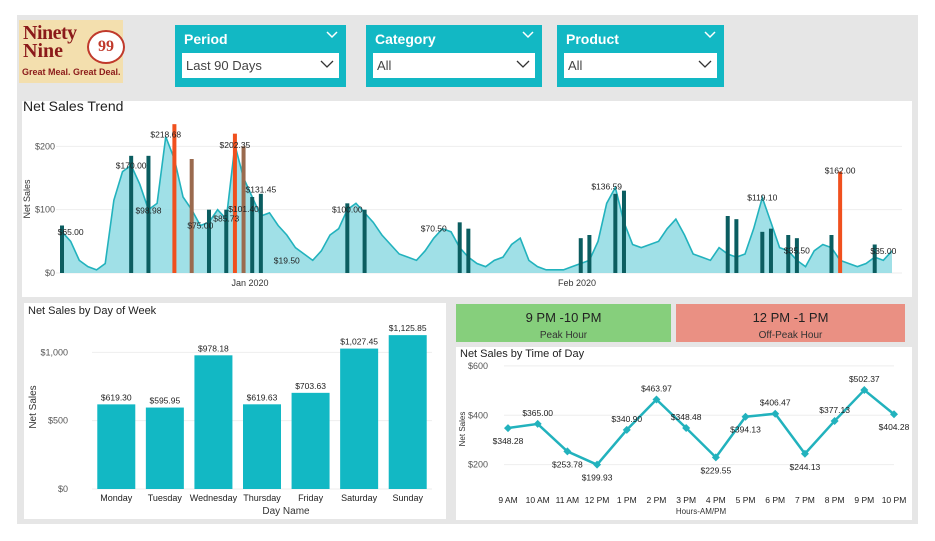 This screenshot has height=541, width=935. I want to click on point-value-label: $101.40, so click(243, 209).